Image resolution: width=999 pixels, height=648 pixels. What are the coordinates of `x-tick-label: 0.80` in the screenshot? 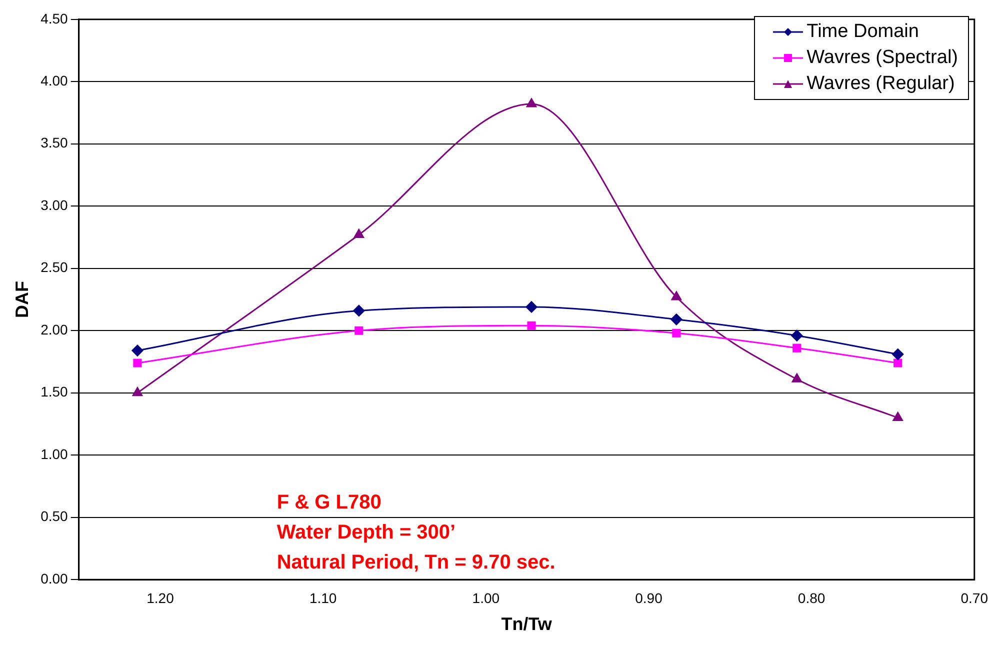 It's located at (812, 598).